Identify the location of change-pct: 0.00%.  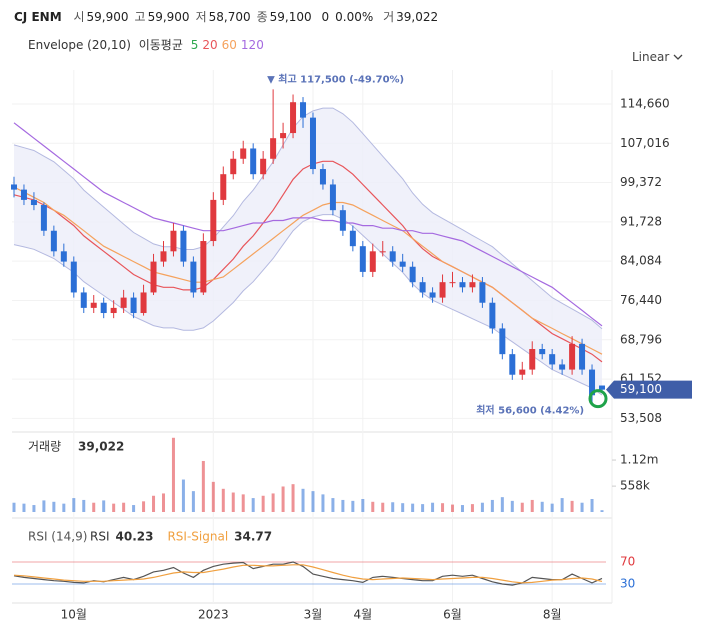
(354, 17).